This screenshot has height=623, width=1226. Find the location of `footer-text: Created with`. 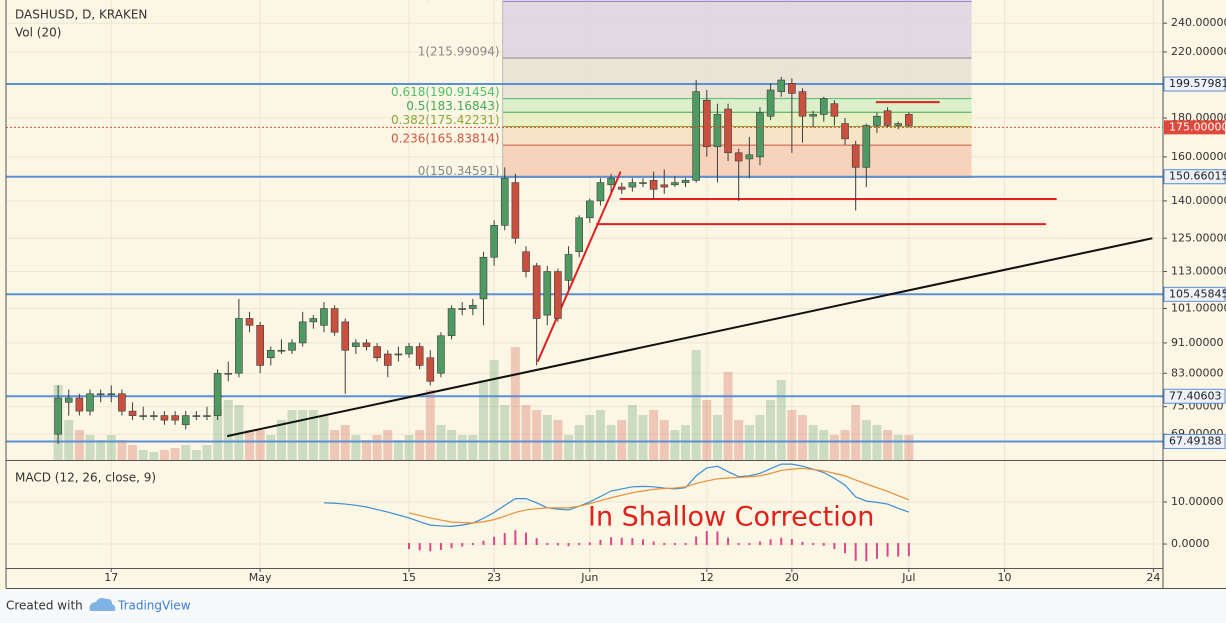

footer-text: Created with is located at coordinates (44, 606).